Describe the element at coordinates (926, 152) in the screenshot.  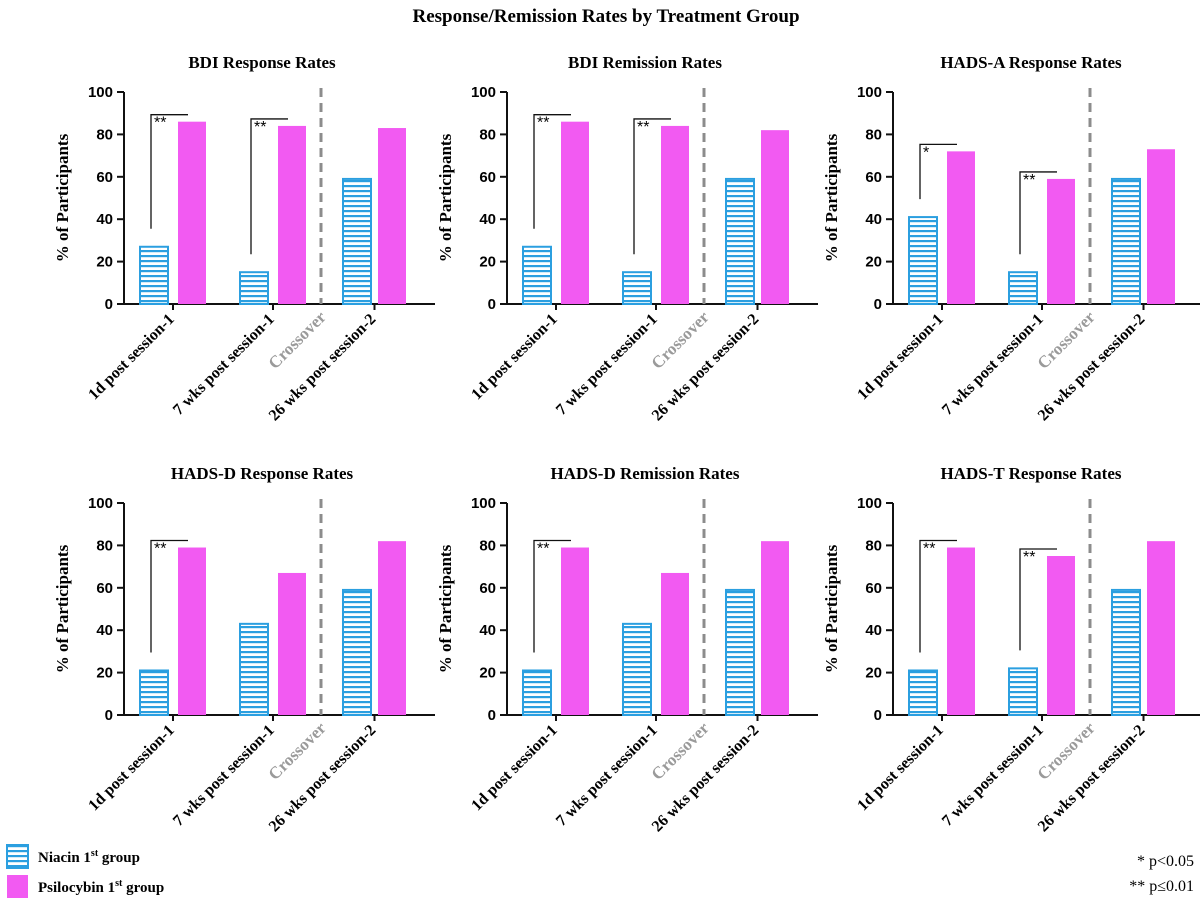
I see `significance-marker: *` at that location.